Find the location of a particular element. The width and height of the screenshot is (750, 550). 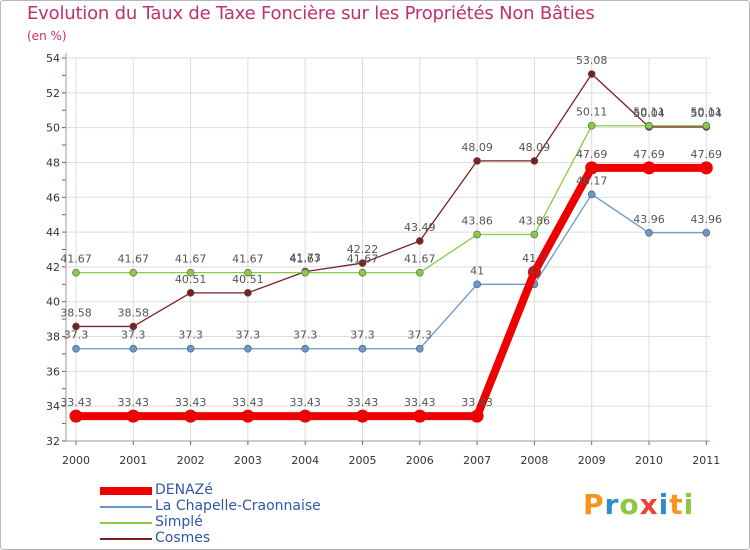

proxiti-logo: Proxiti is located at coordinates (638, 504).